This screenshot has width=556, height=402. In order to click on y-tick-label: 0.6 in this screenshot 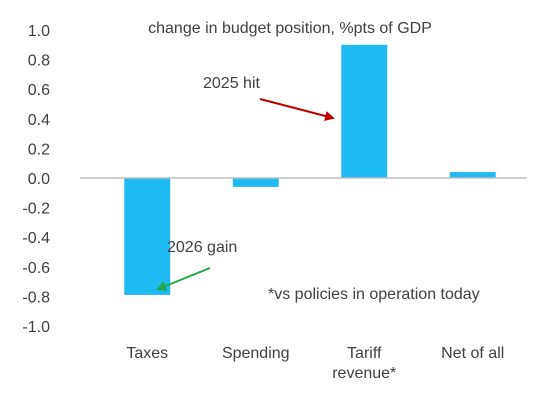, I will do `click(39, 90)`.